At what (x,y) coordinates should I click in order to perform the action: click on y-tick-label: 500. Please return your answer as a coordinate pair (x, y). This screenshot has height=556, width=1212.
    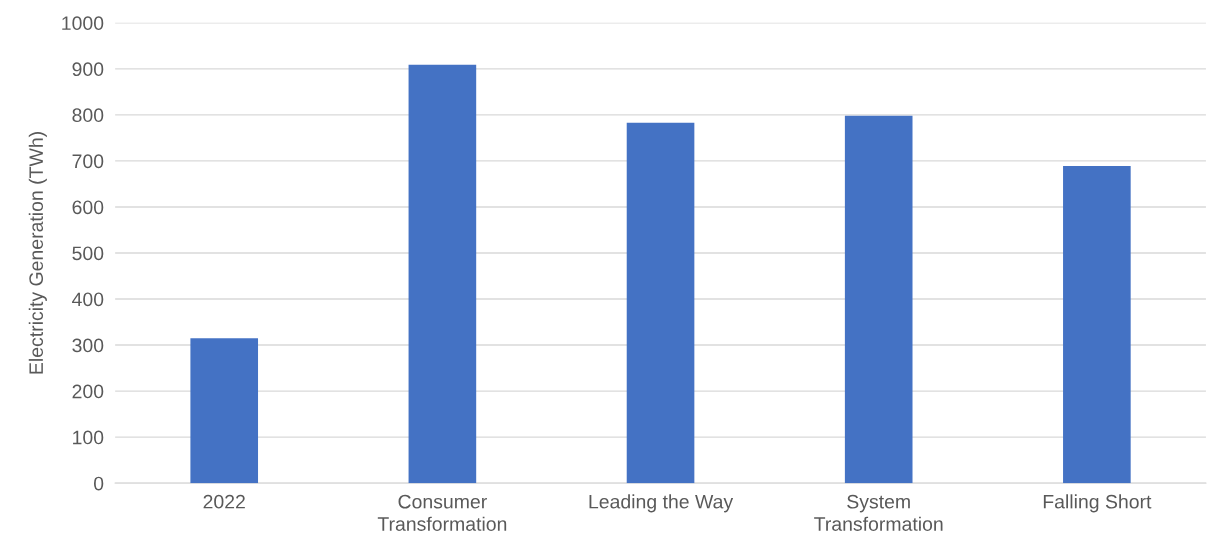
    Looking at the image, I should click on (88, 253).